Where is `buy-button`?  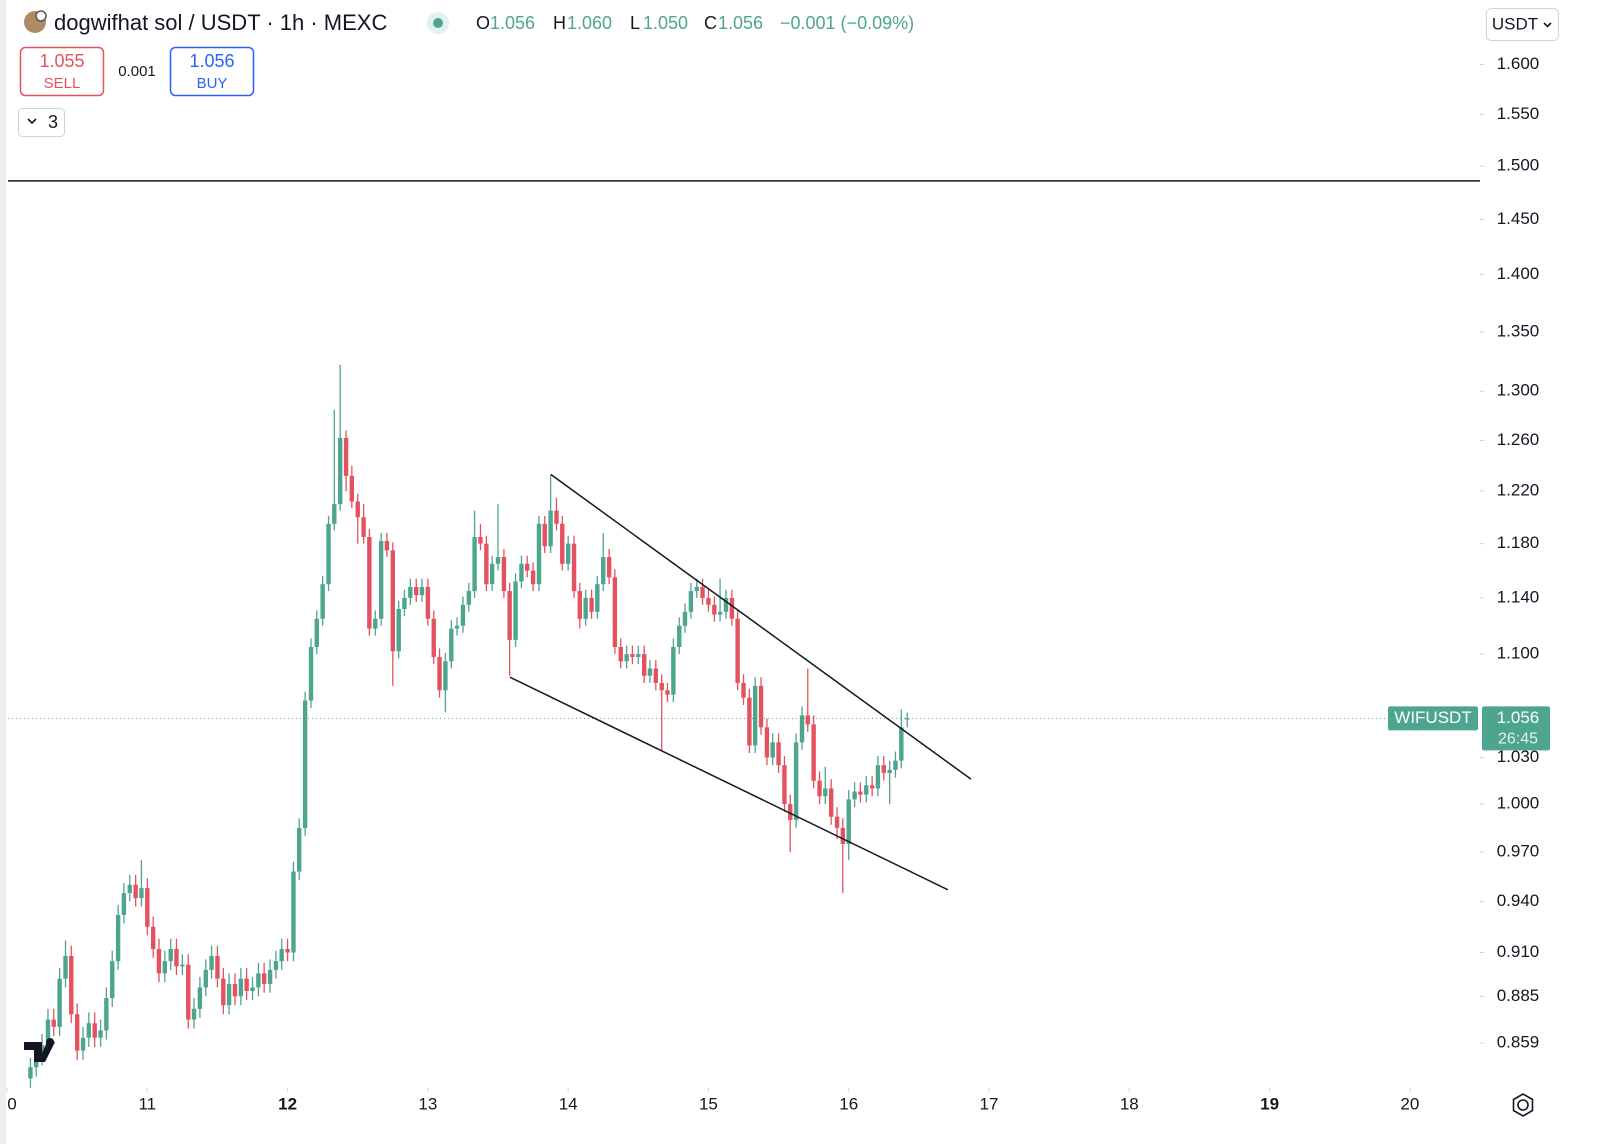 buy-button is located at coordinates (212, 71).